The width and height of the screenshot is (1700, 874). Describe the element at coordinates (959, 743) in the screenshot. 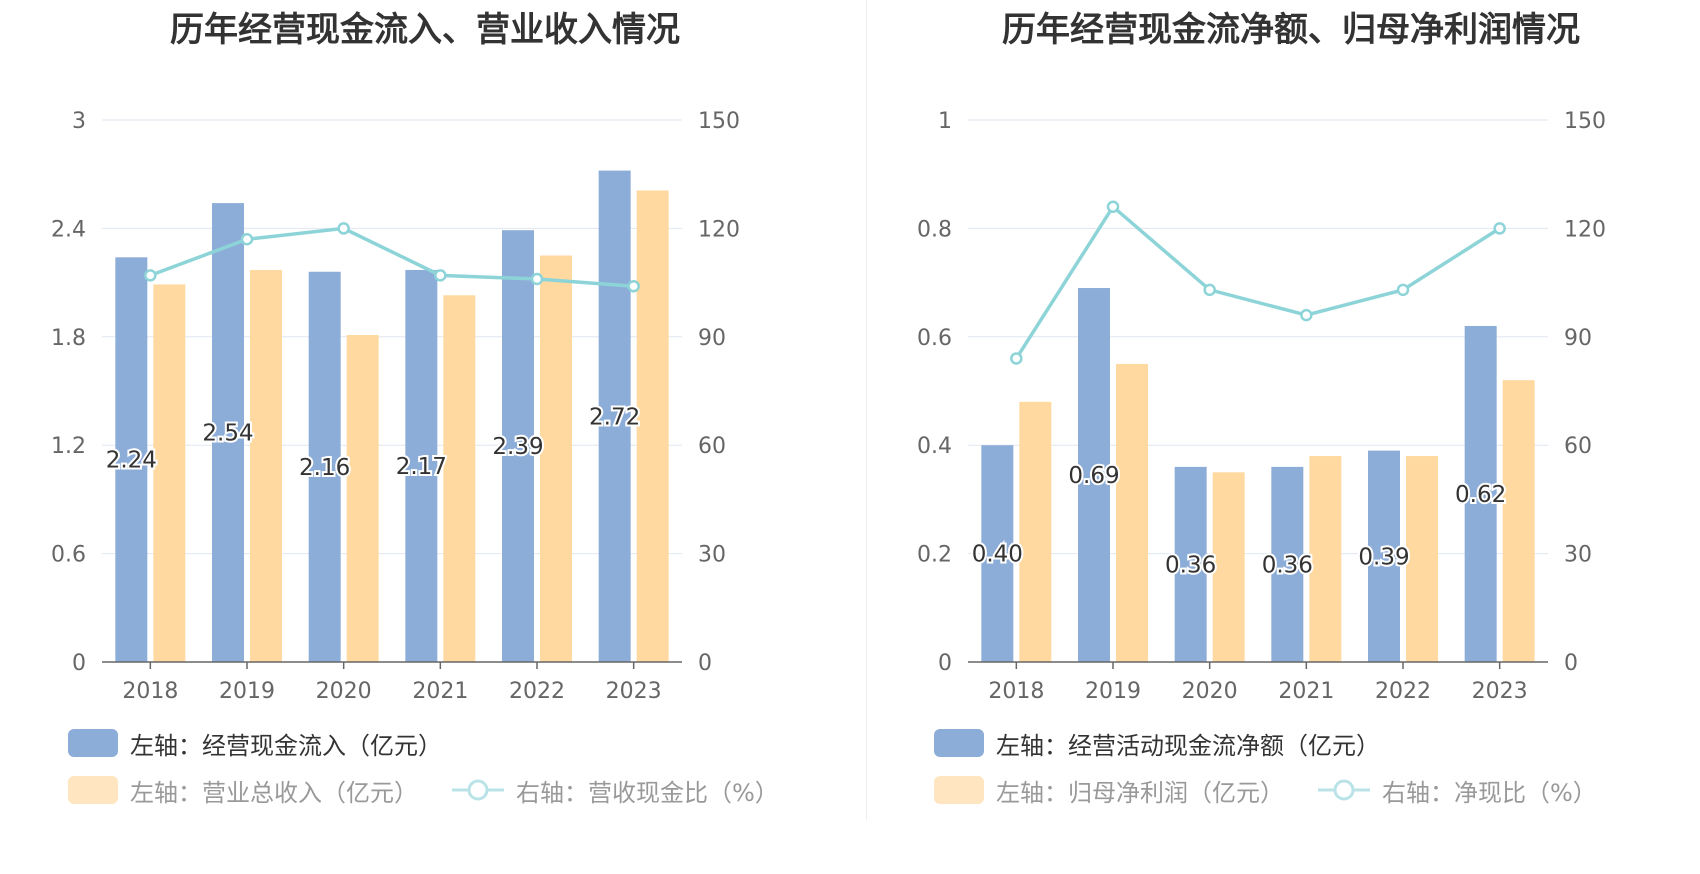

I see `legend-swatch-net-cash` at that location.